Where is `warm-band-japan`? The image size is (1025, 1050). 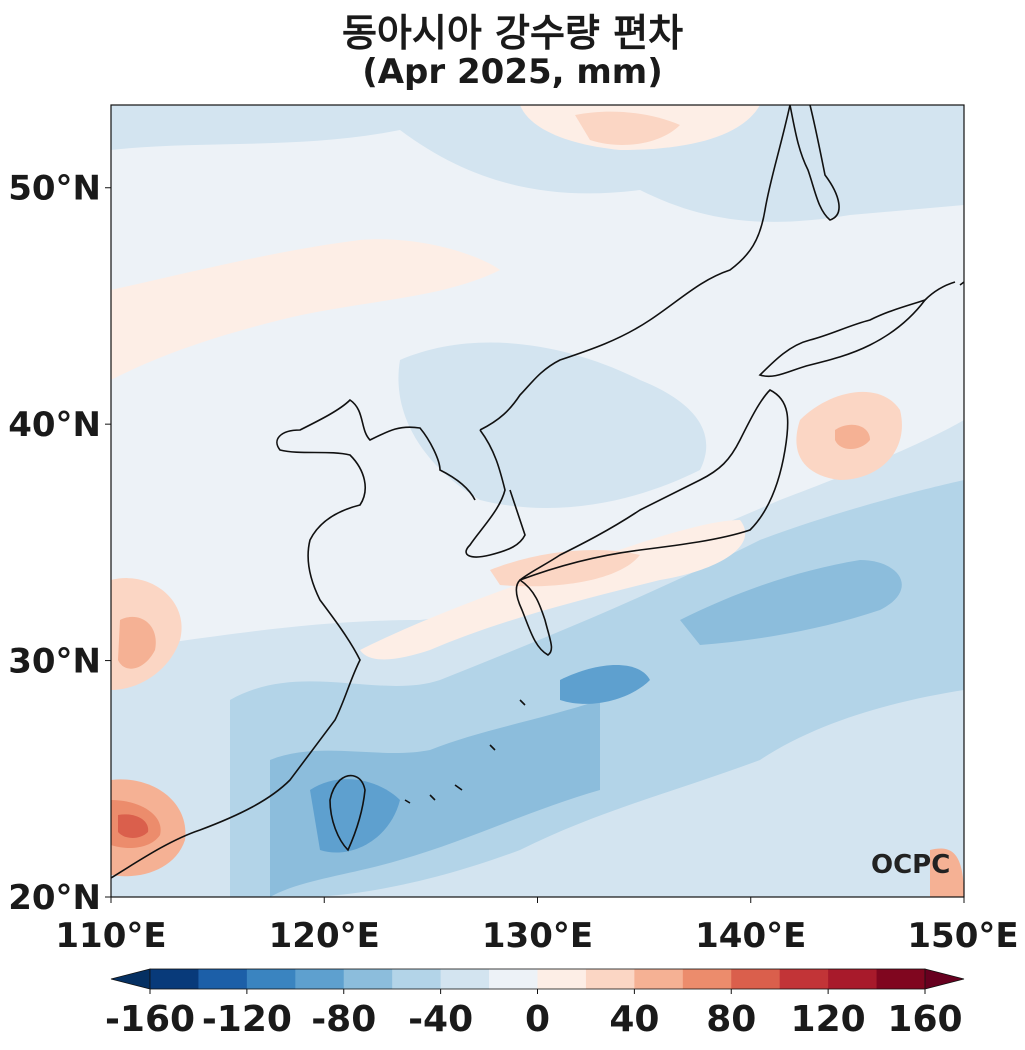
warm-band-japan is located at coordinates (553, 590).